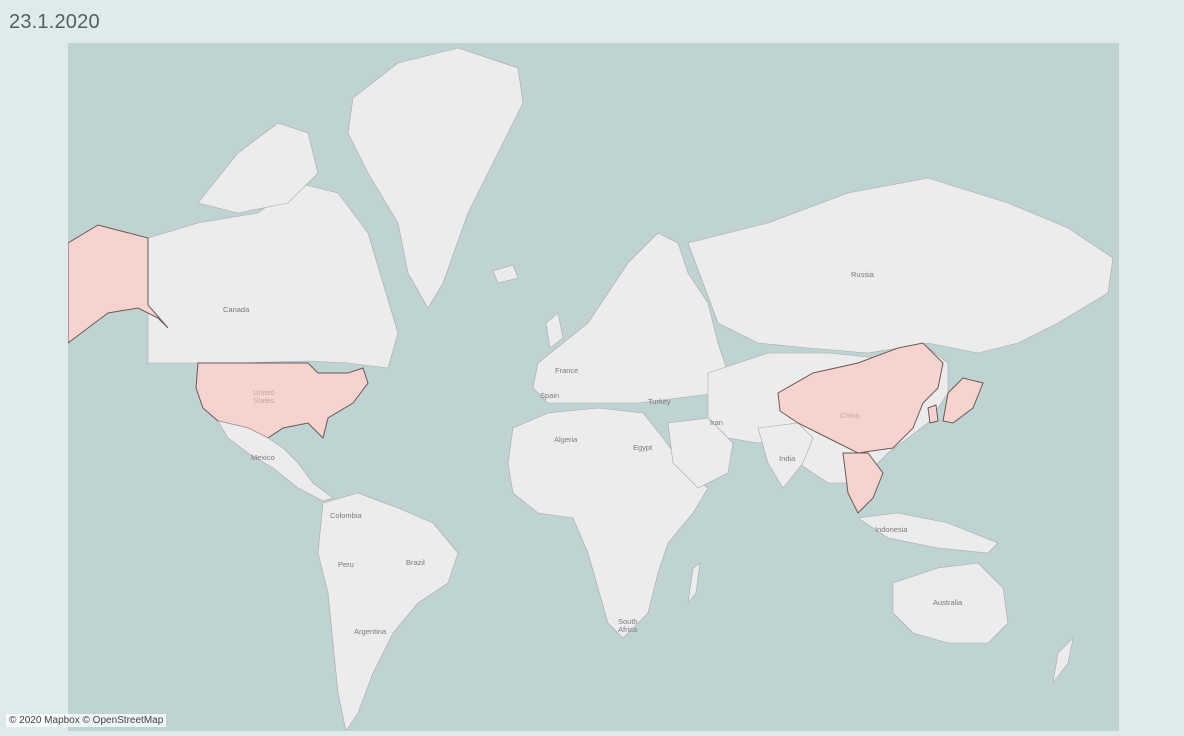  Describe the element at coordinates (415, 562) in the screenshot. I see `label-brazil: Brazil` at that location.